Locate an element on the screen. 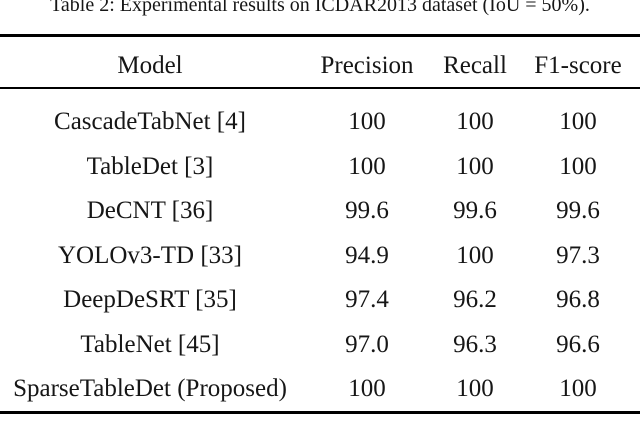  table-row: DeepDeSRT [35] 97.4 96.2 96.8 is located at coordinates (320, 300).